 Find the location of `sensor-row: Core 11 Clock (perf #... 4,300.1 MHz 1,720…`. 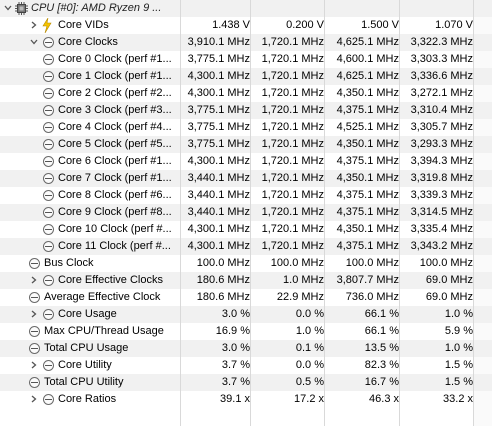

sensor-row: Core 11 Clock (perf #... 4,300.1 MHz 1,720… is located at coordinates (246, 246).